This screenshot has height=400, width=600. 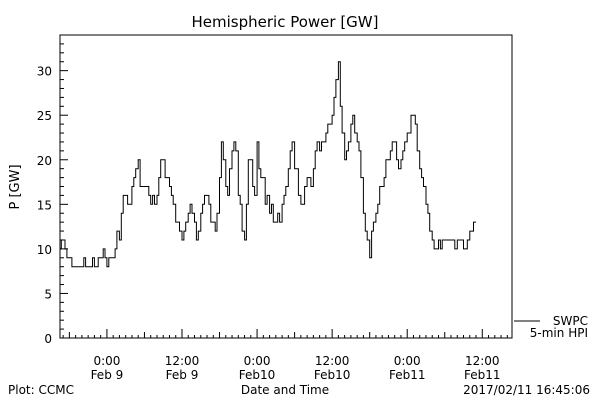 I want to click on y-axis-label: P [GW], so click(x=15, y=186).